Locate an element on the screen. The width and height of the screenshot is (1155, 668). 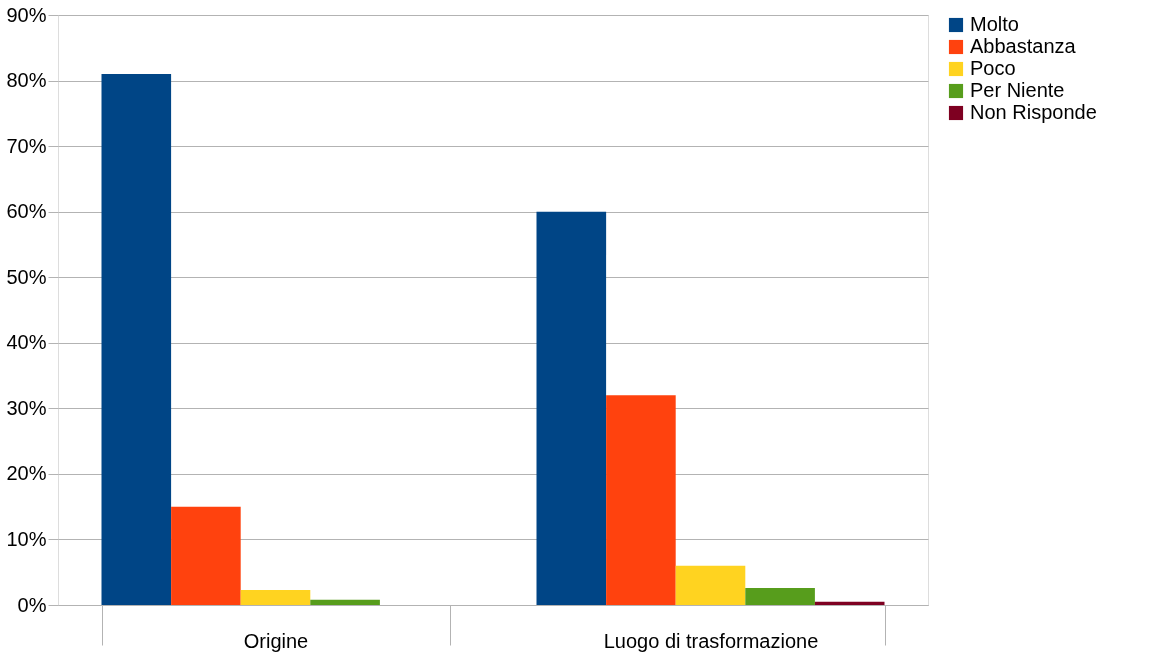
y-tick-label: 10% is located at coordinates (26, 538).